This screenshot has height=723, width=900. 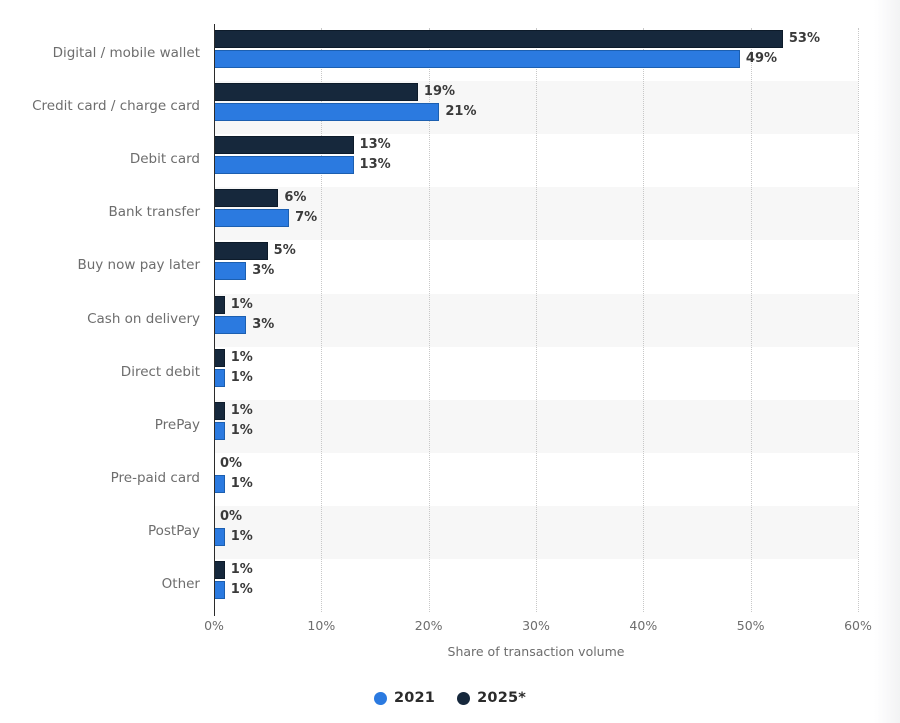 I want to click on page-right-edge, so click(x=887, y=361).